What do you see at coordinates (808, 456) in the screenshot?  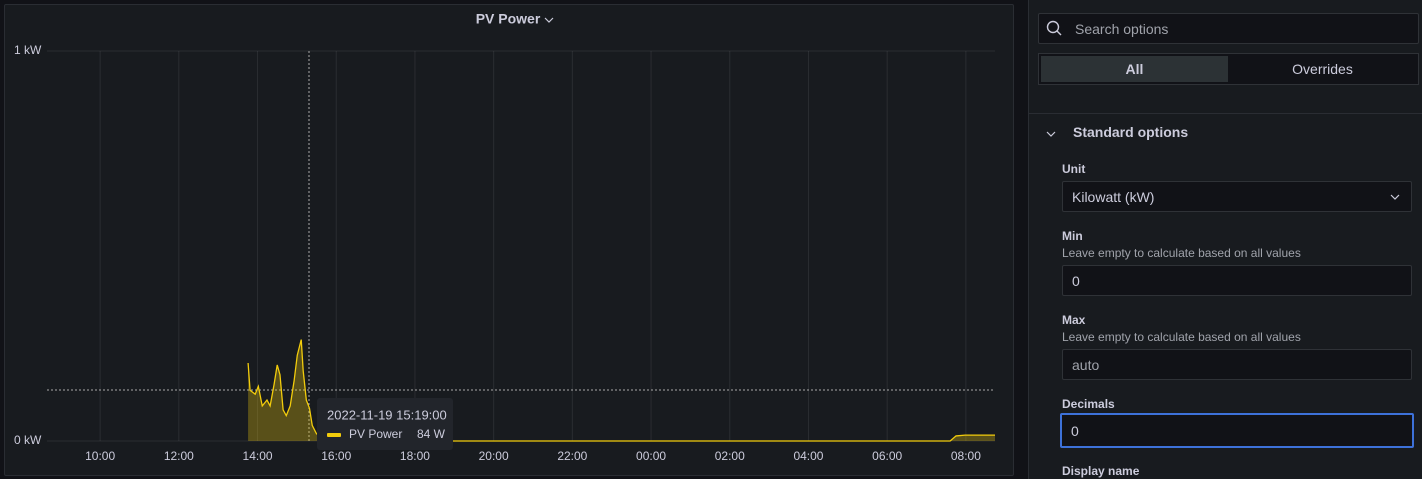 I see `x-tick-label: 04:00` at bounding box center [808, 456].